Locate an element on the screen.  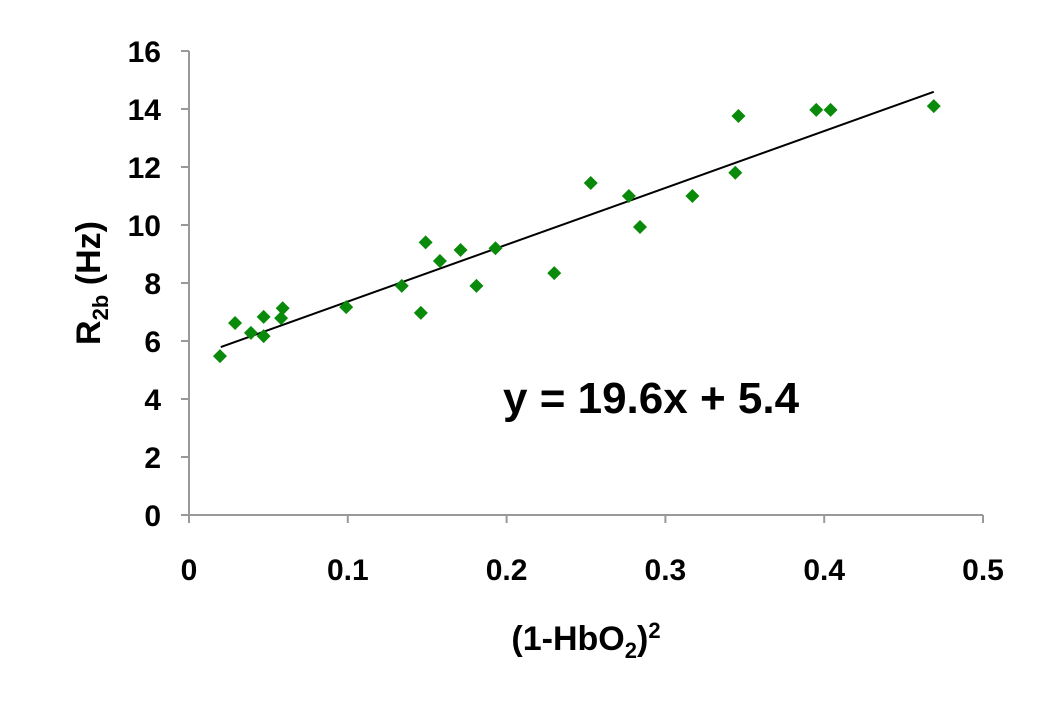
y-tick-label: 10 is located at coordinates (144, 226).